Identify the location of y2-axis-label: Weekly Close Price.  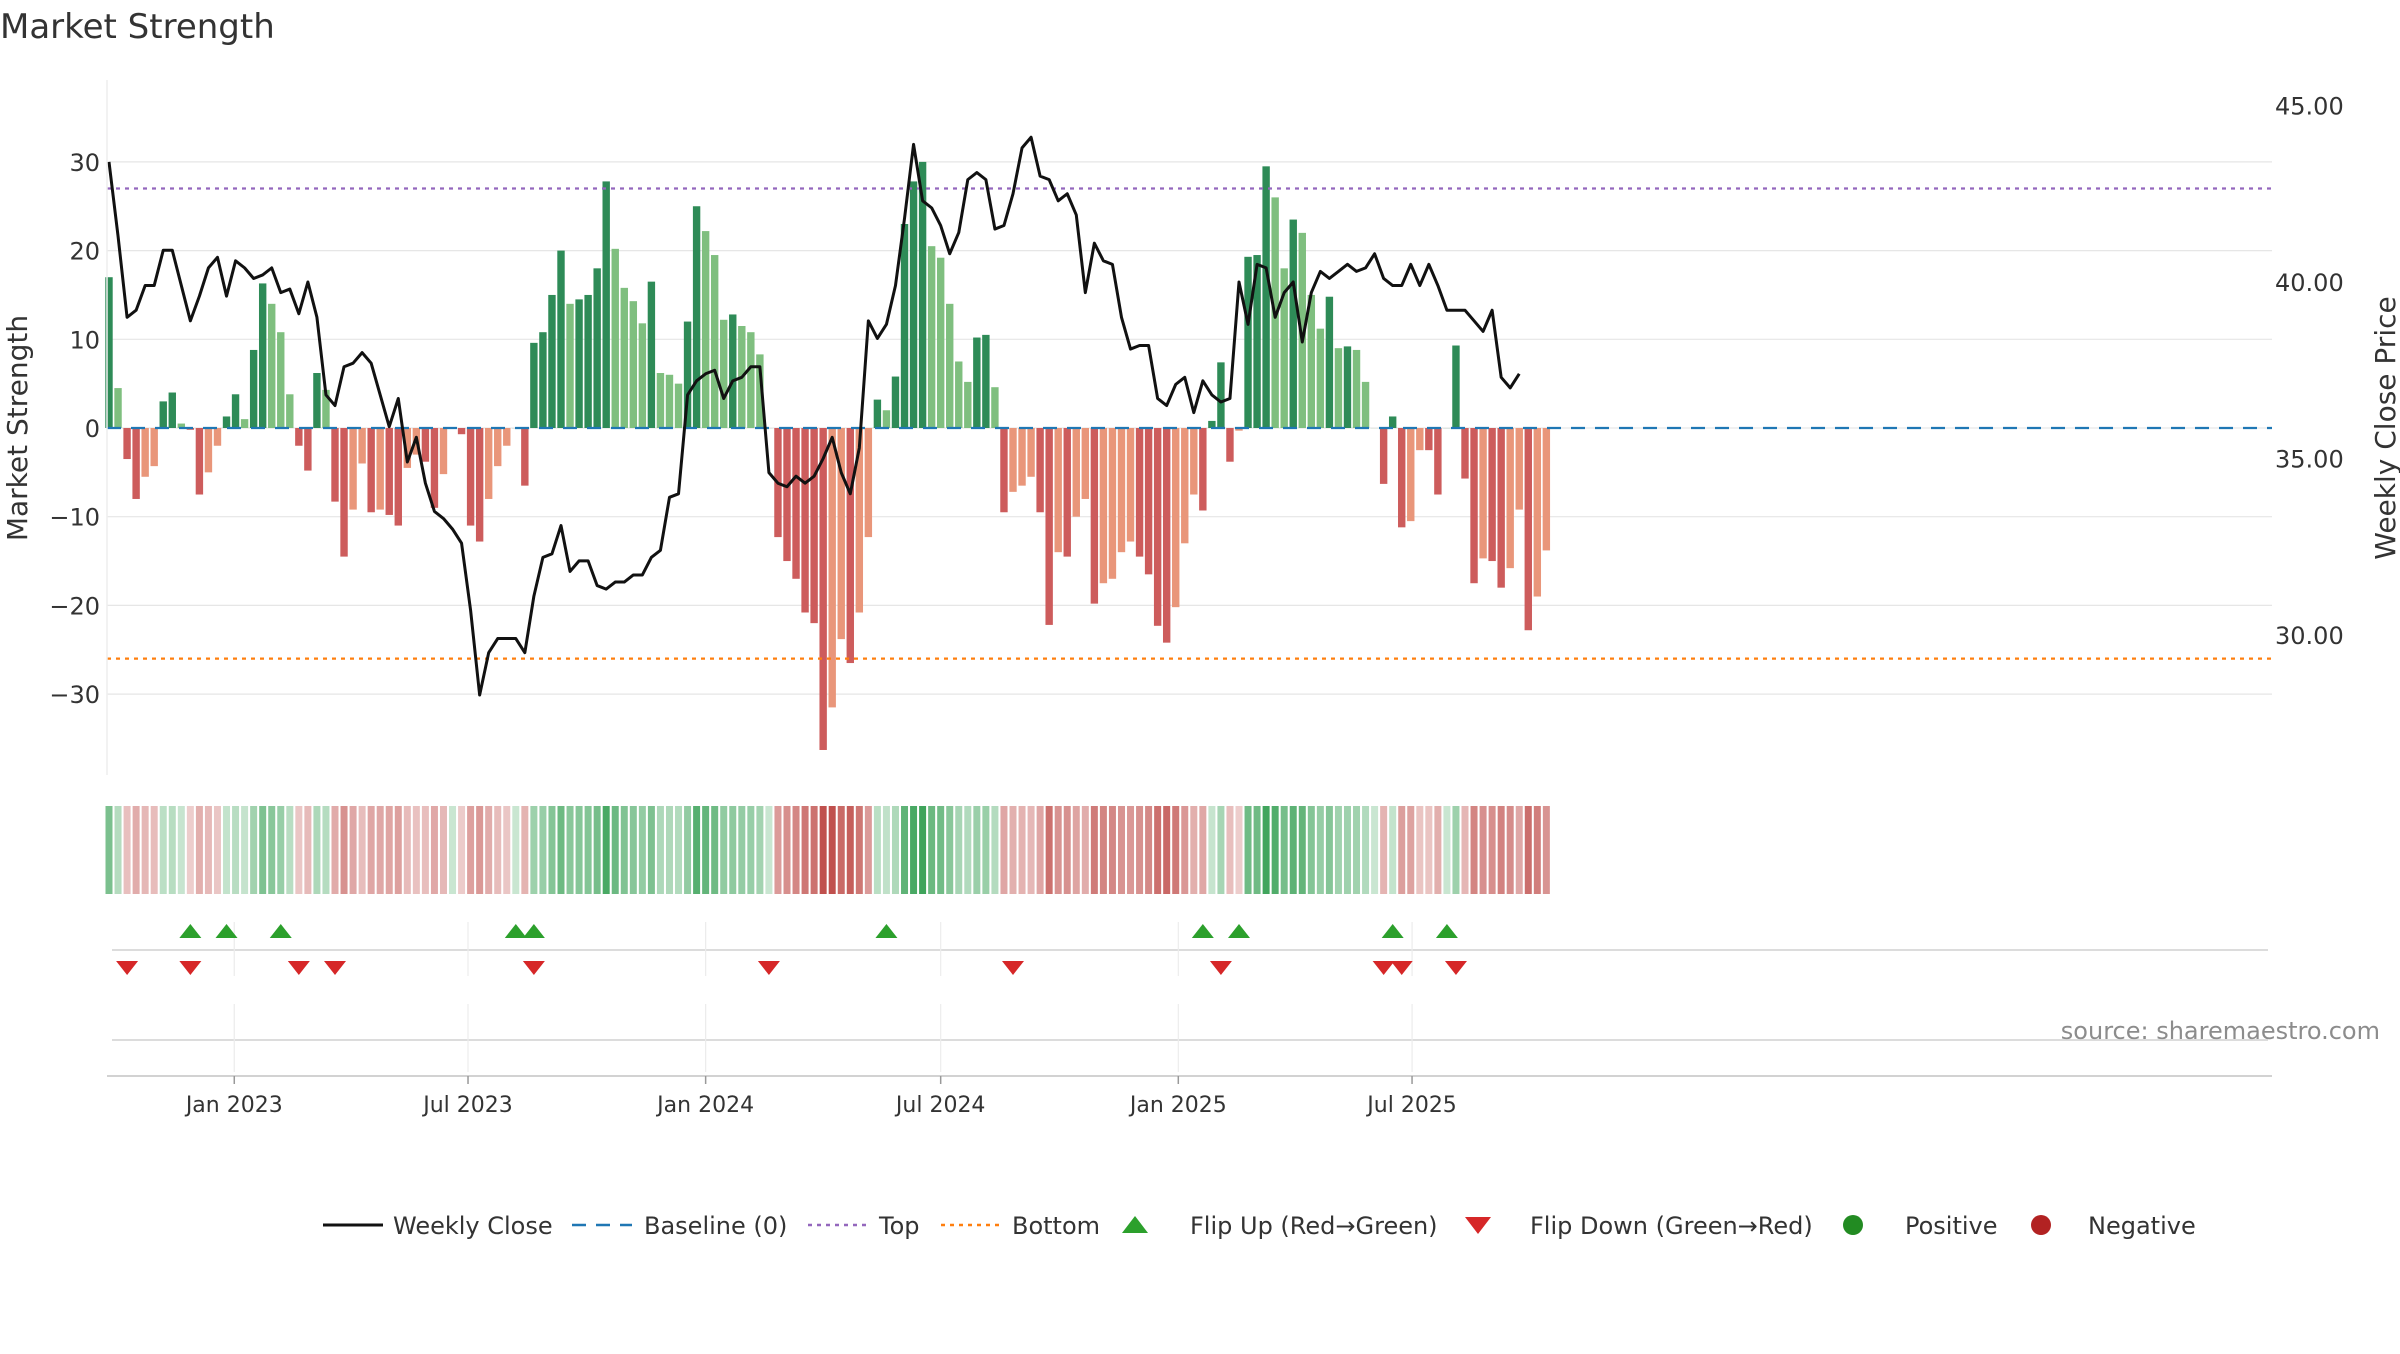
(2384, 427).